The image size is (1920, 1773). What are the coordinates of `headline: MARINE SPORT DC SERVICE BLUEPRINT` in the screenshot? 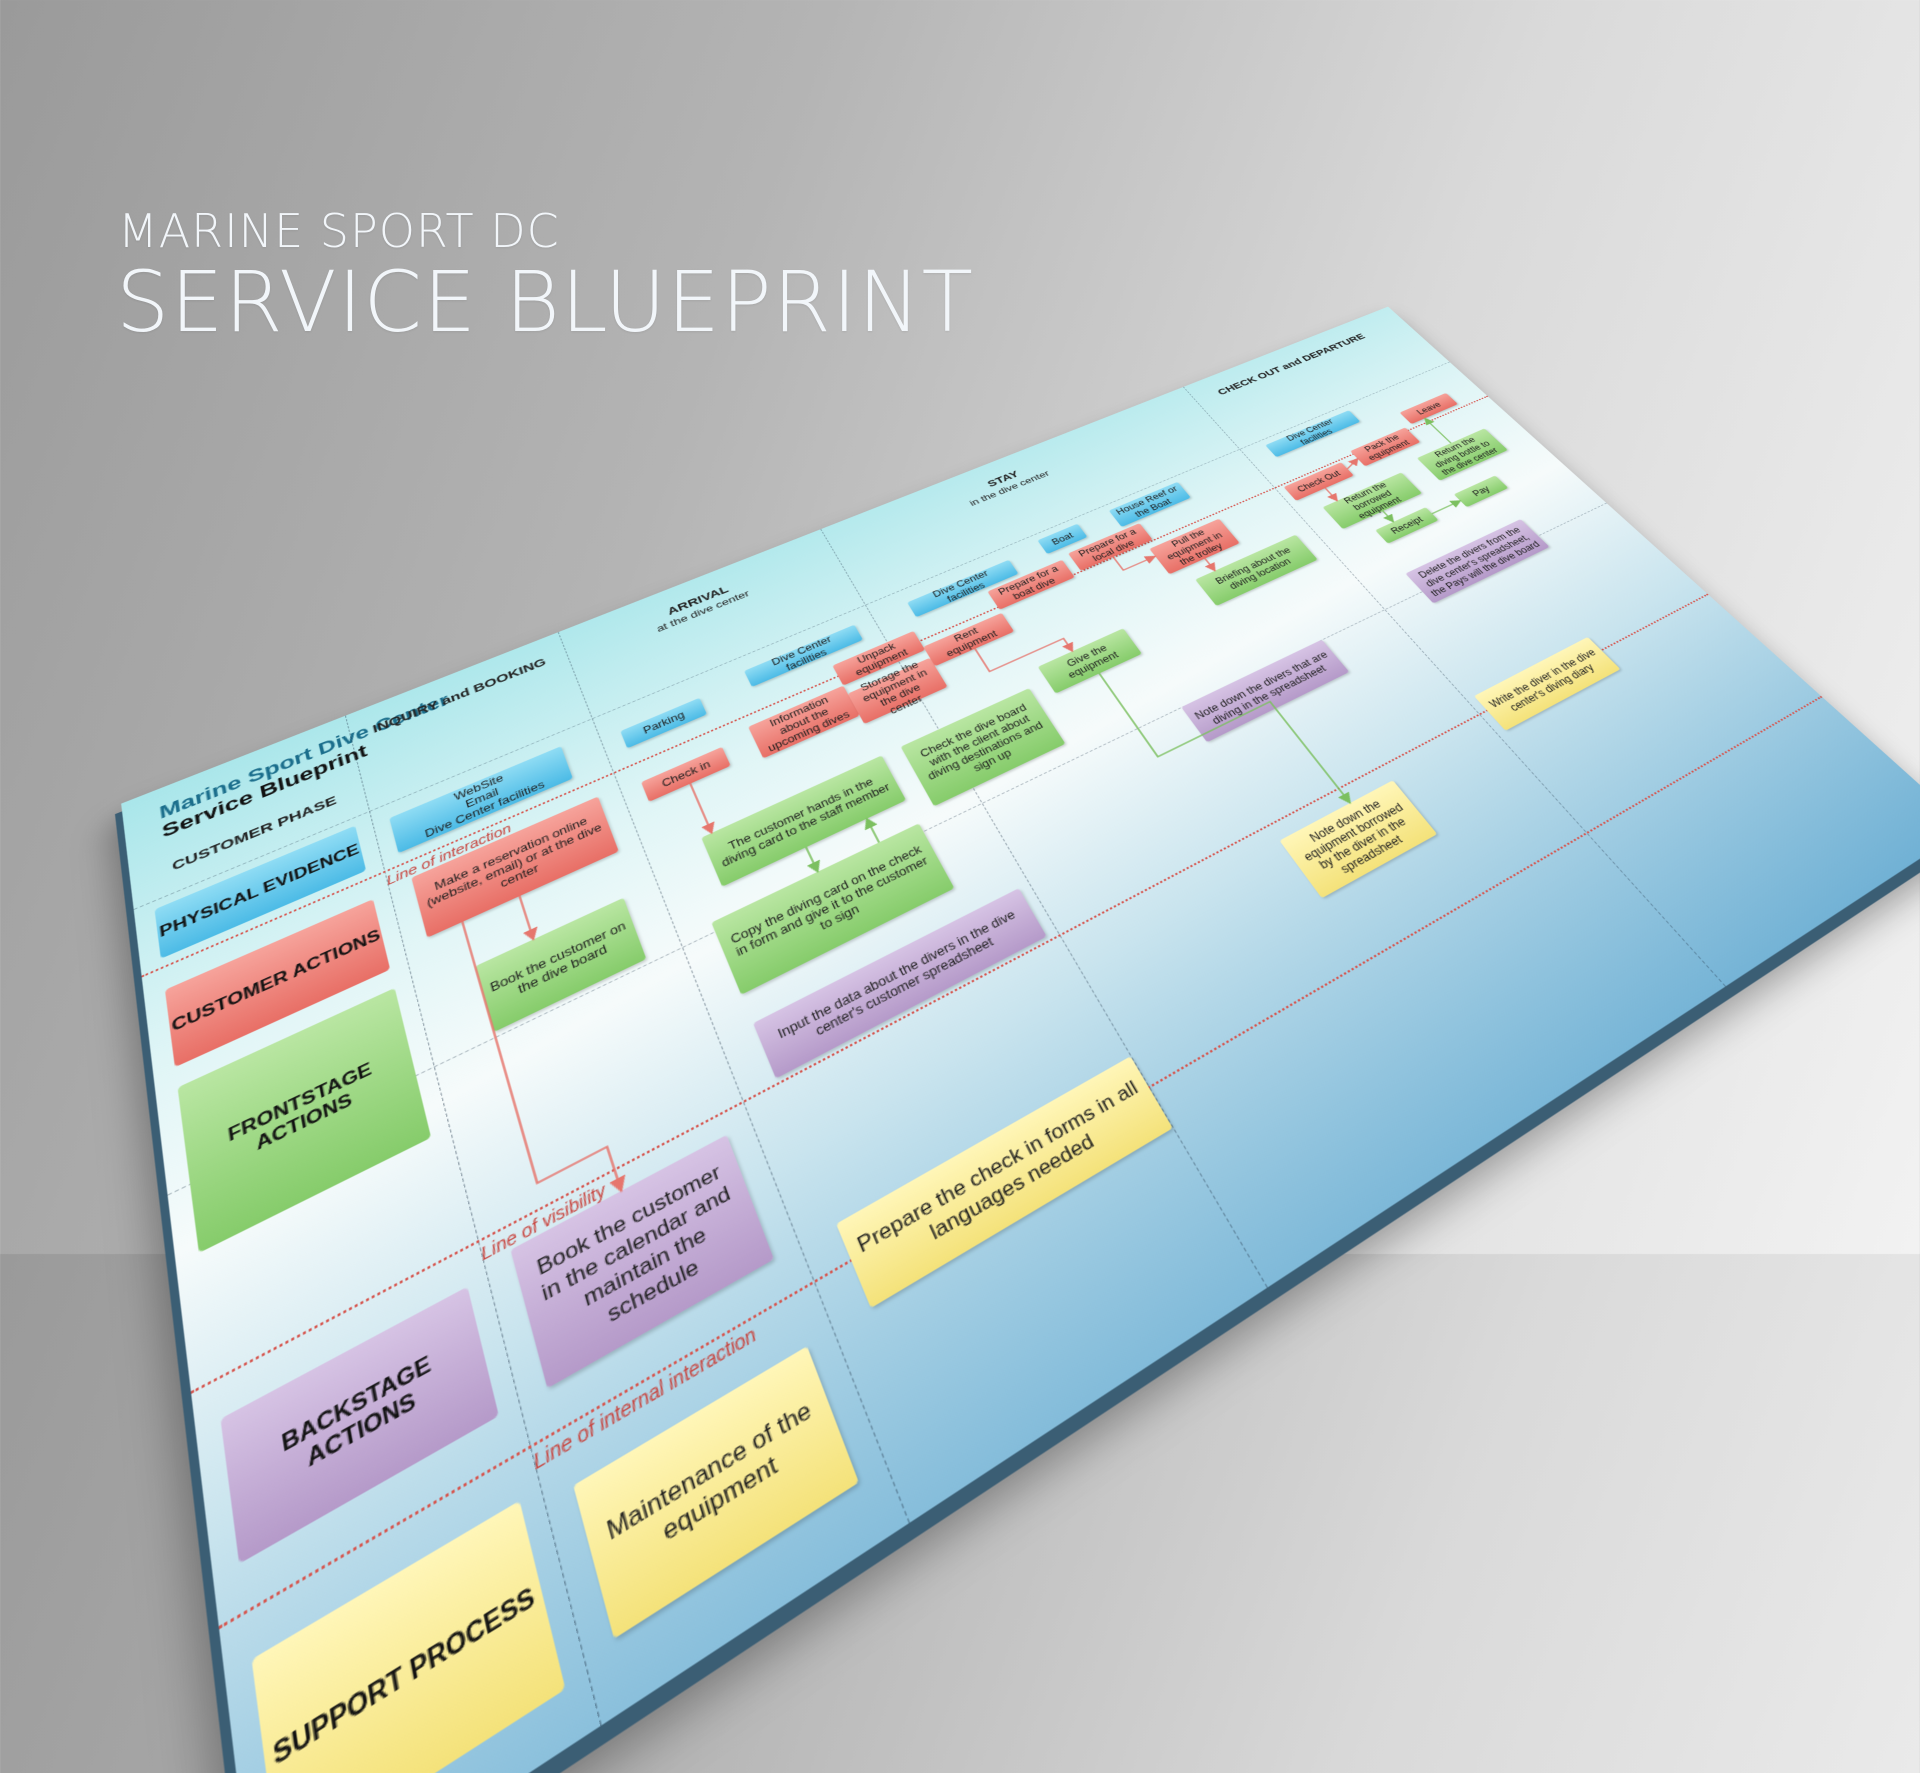 It's located at (545, 277).